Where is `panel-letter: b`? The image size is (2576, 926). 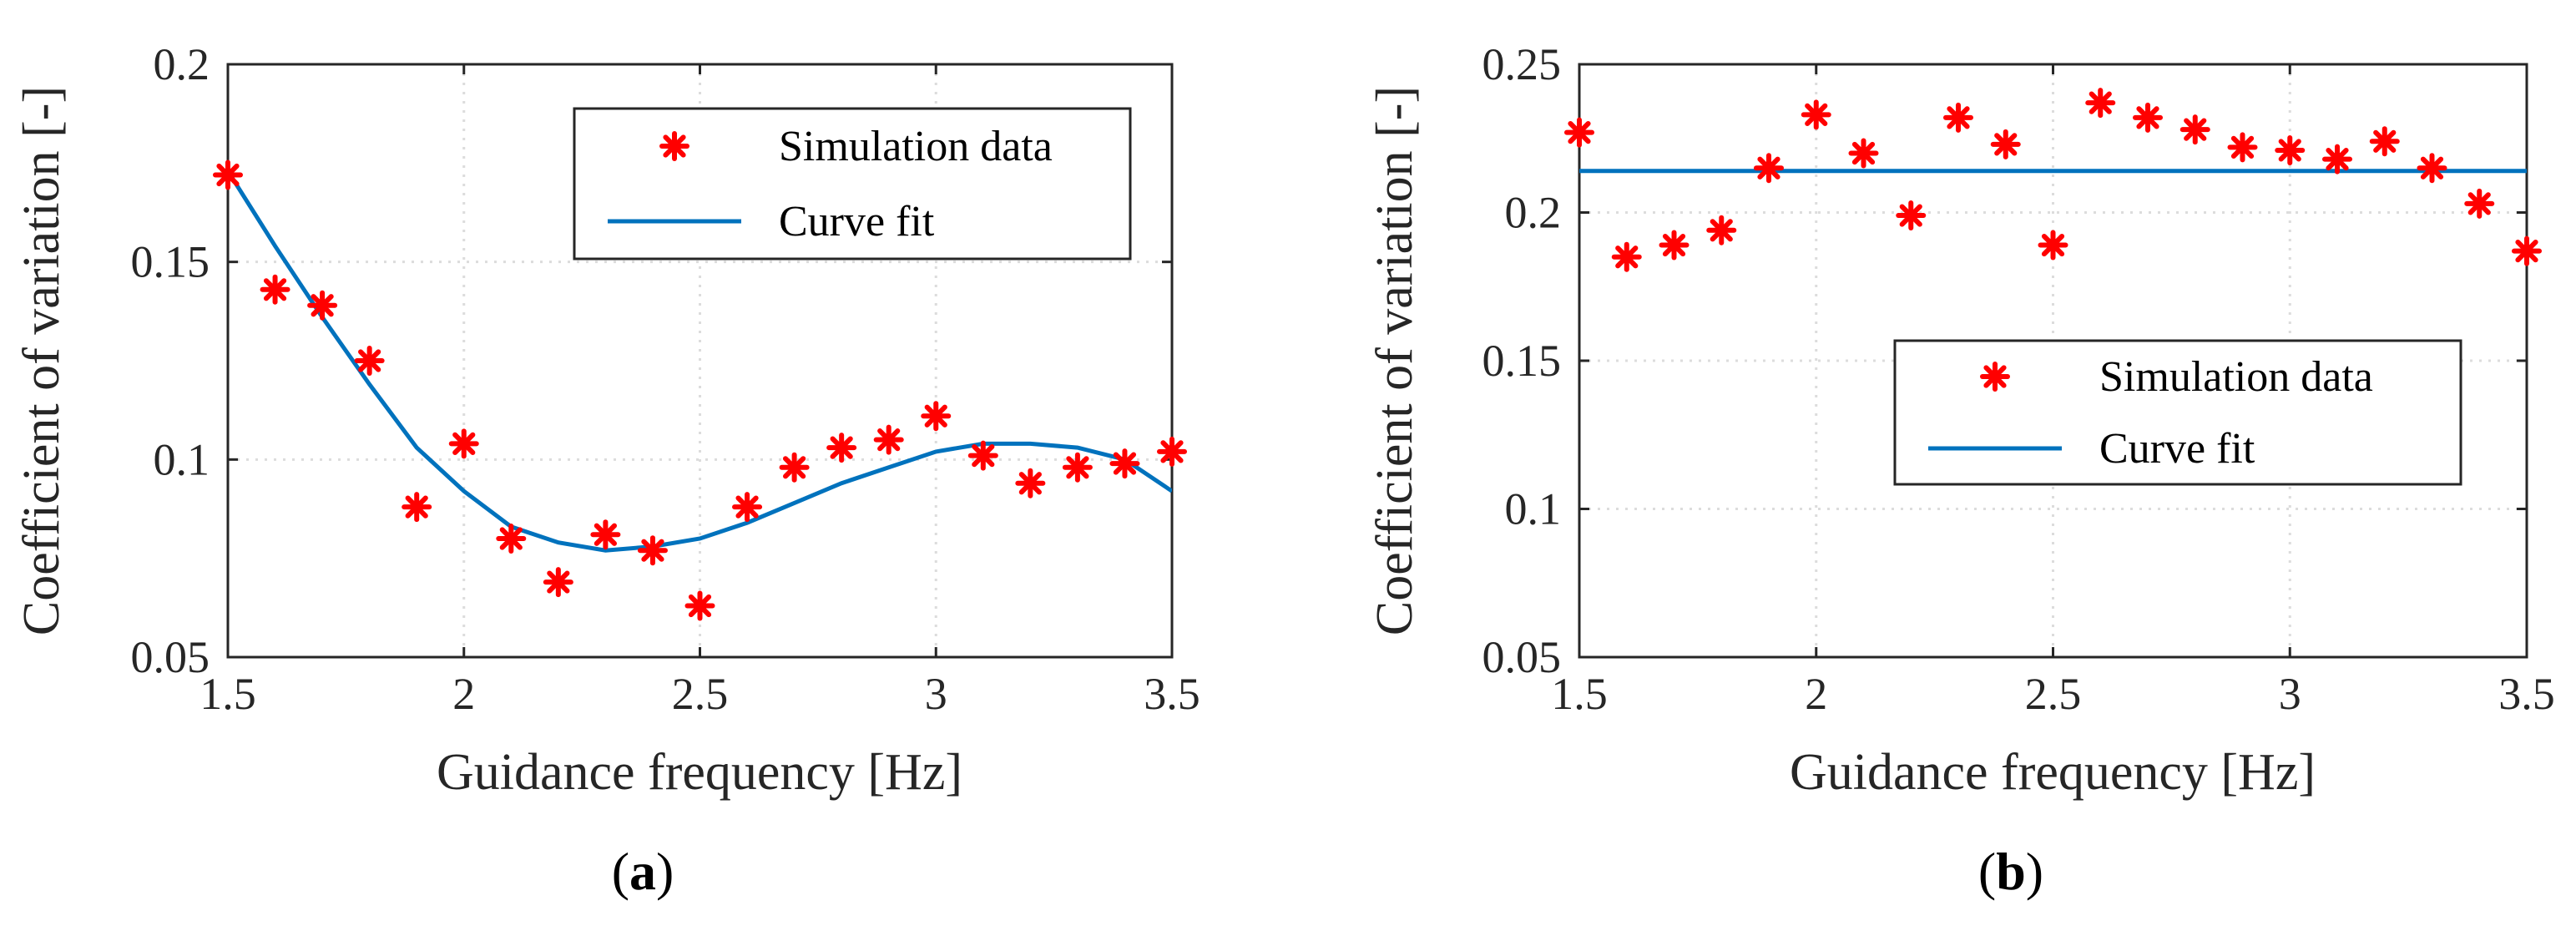 panel-letter: b is located at coordinates (2011, 871).